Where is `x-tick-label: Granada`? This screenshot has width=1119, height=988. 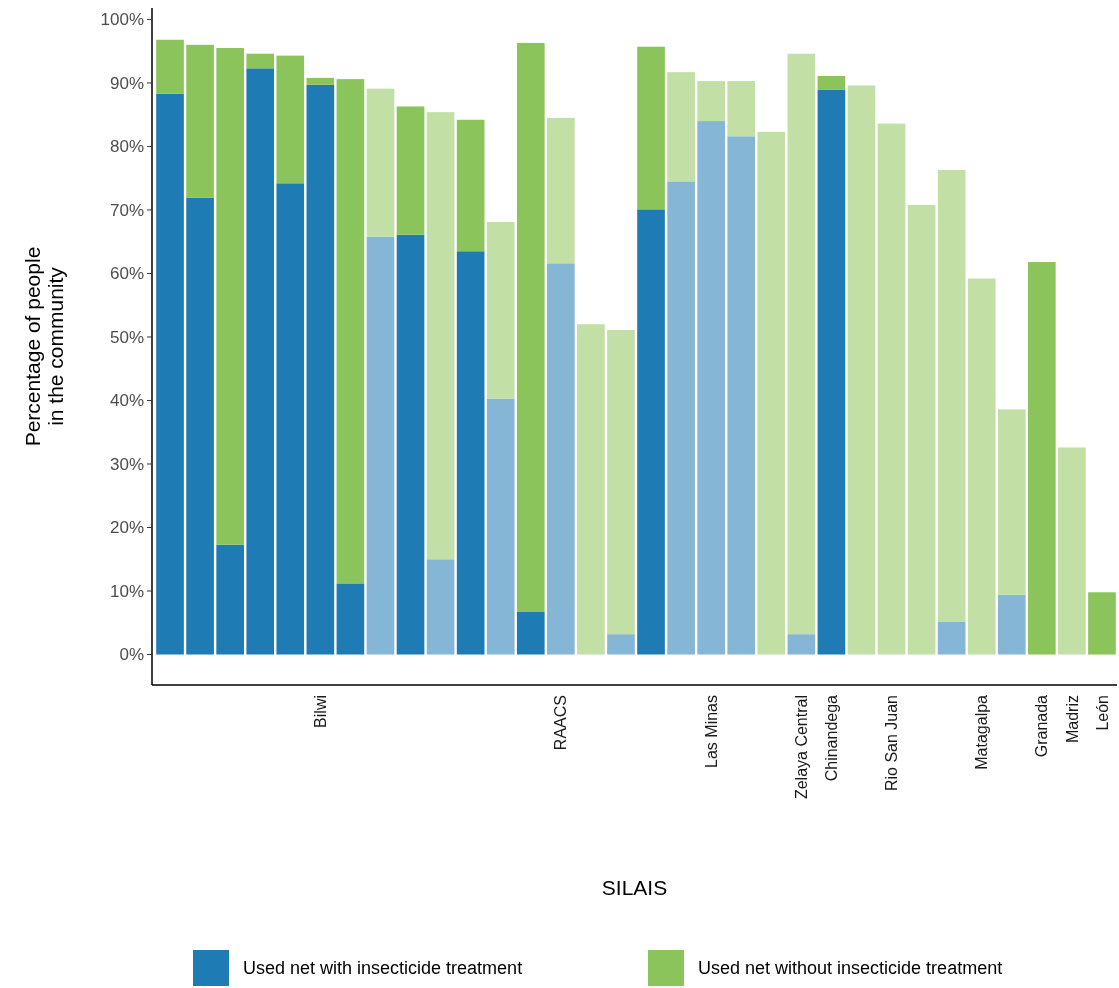 x-tick-label: Granada is located at coordinates (1042, 726).